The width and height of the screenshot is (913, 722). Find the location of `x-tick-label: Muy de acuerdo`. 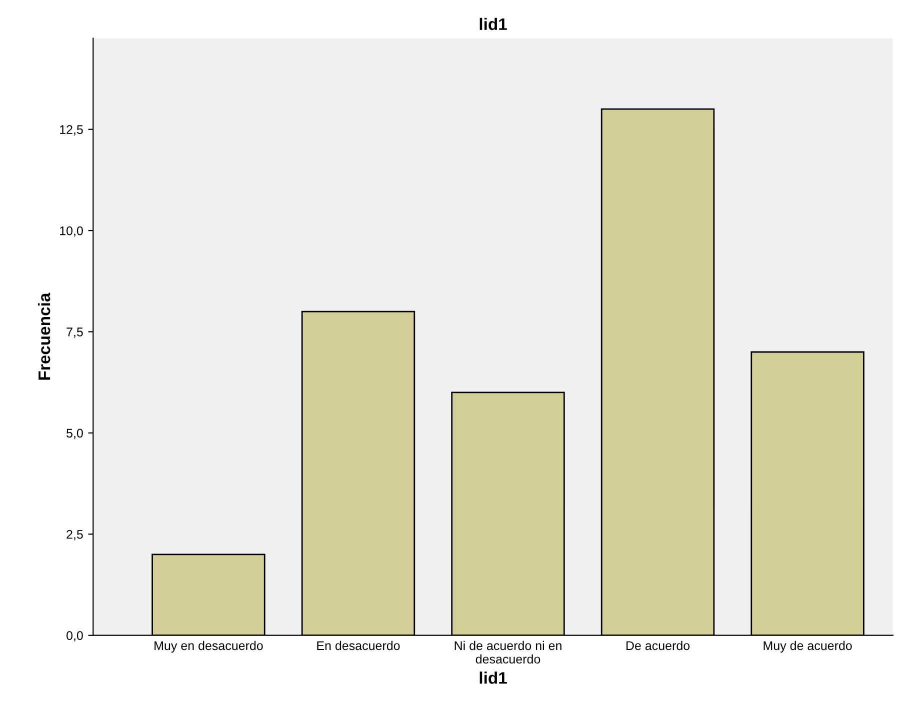

x-tick-label: Muy de acuerdo is located at coordinates (808, 646).